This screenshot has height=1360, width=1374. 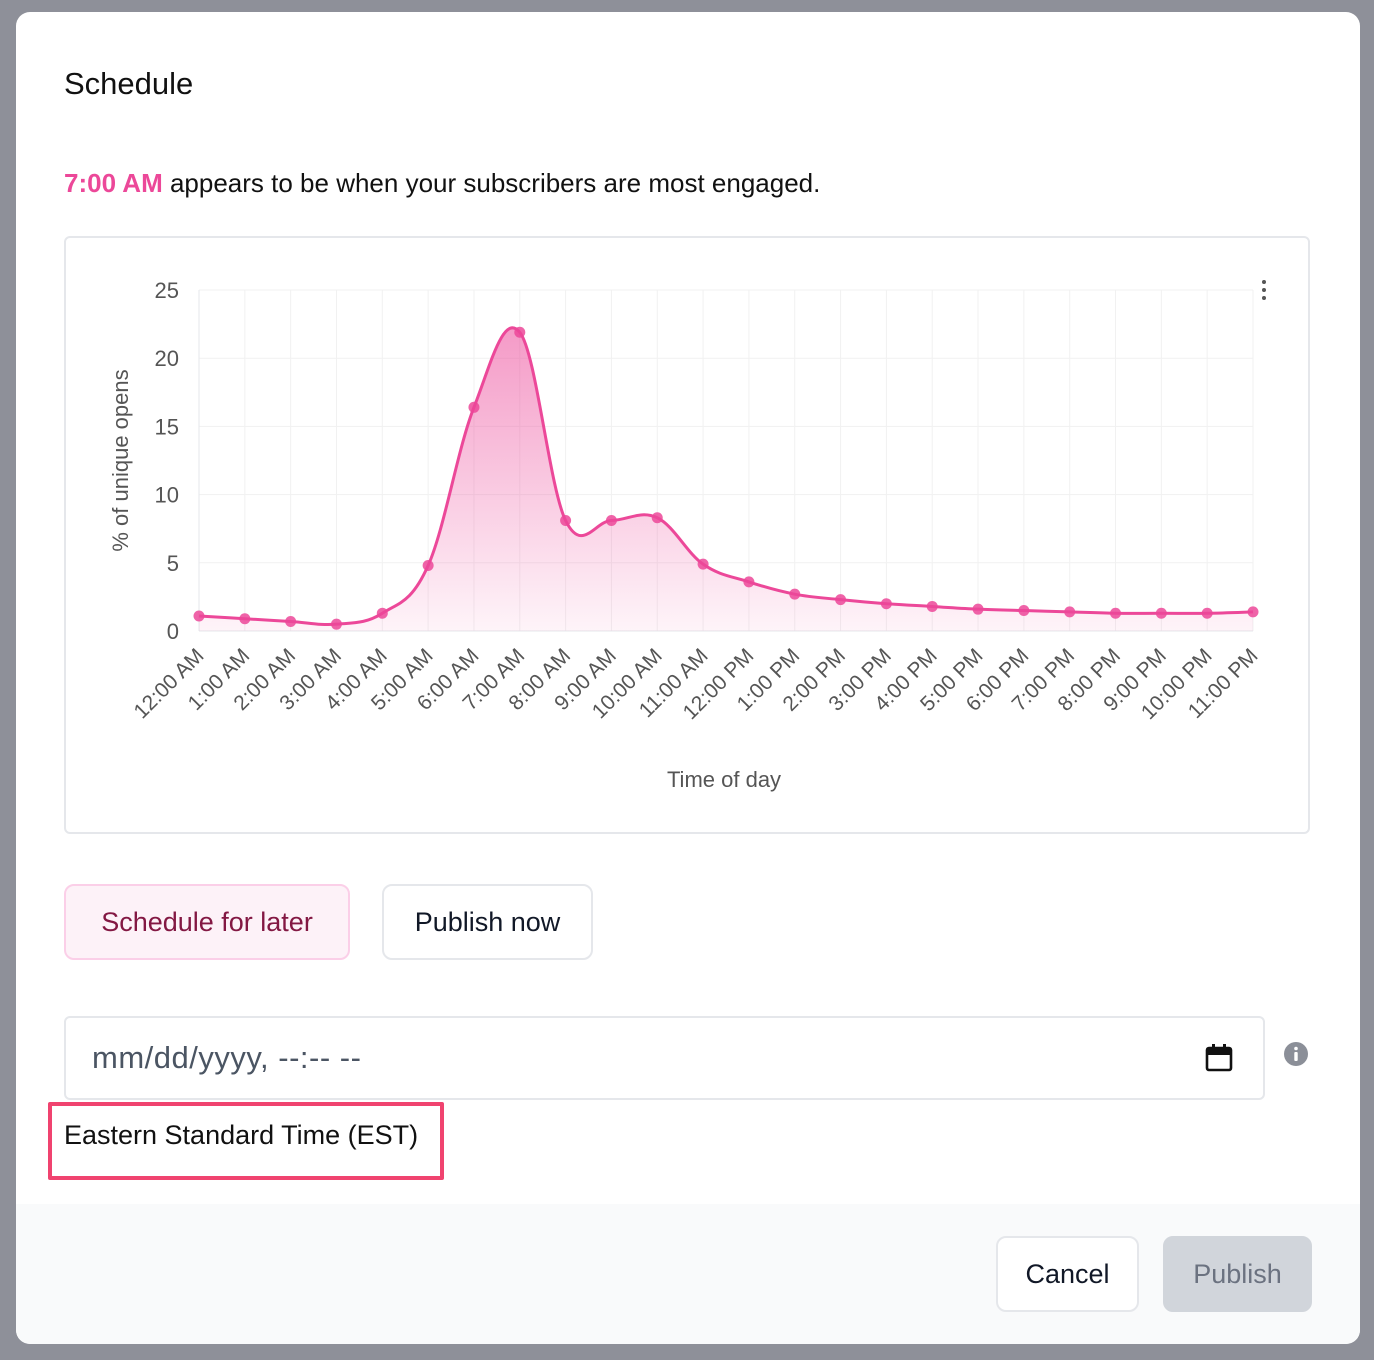 I want to click on datetime-placeholder: mm/dd/yyyy, --:-- --, so click(x=227, y=1057).